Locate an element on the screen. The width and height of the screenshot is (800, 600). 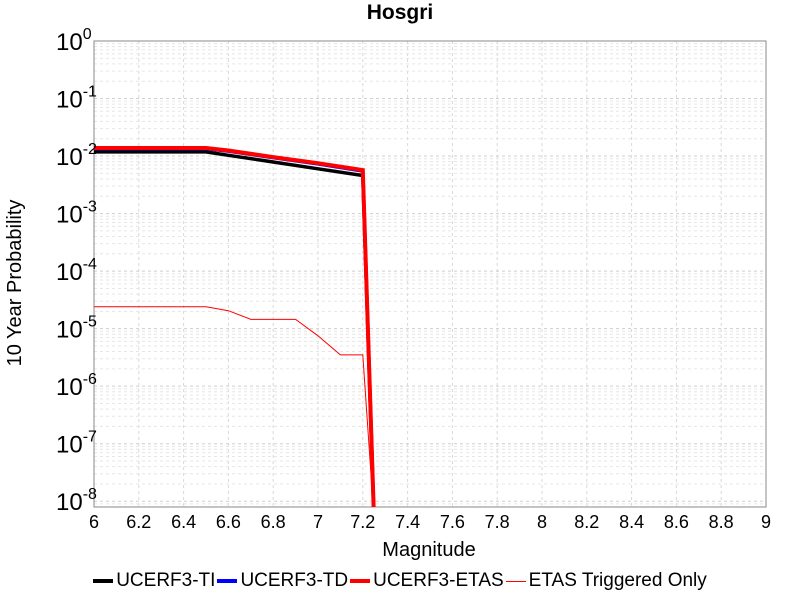
x-tick-label: 7 is located at coordinates (318, 522).